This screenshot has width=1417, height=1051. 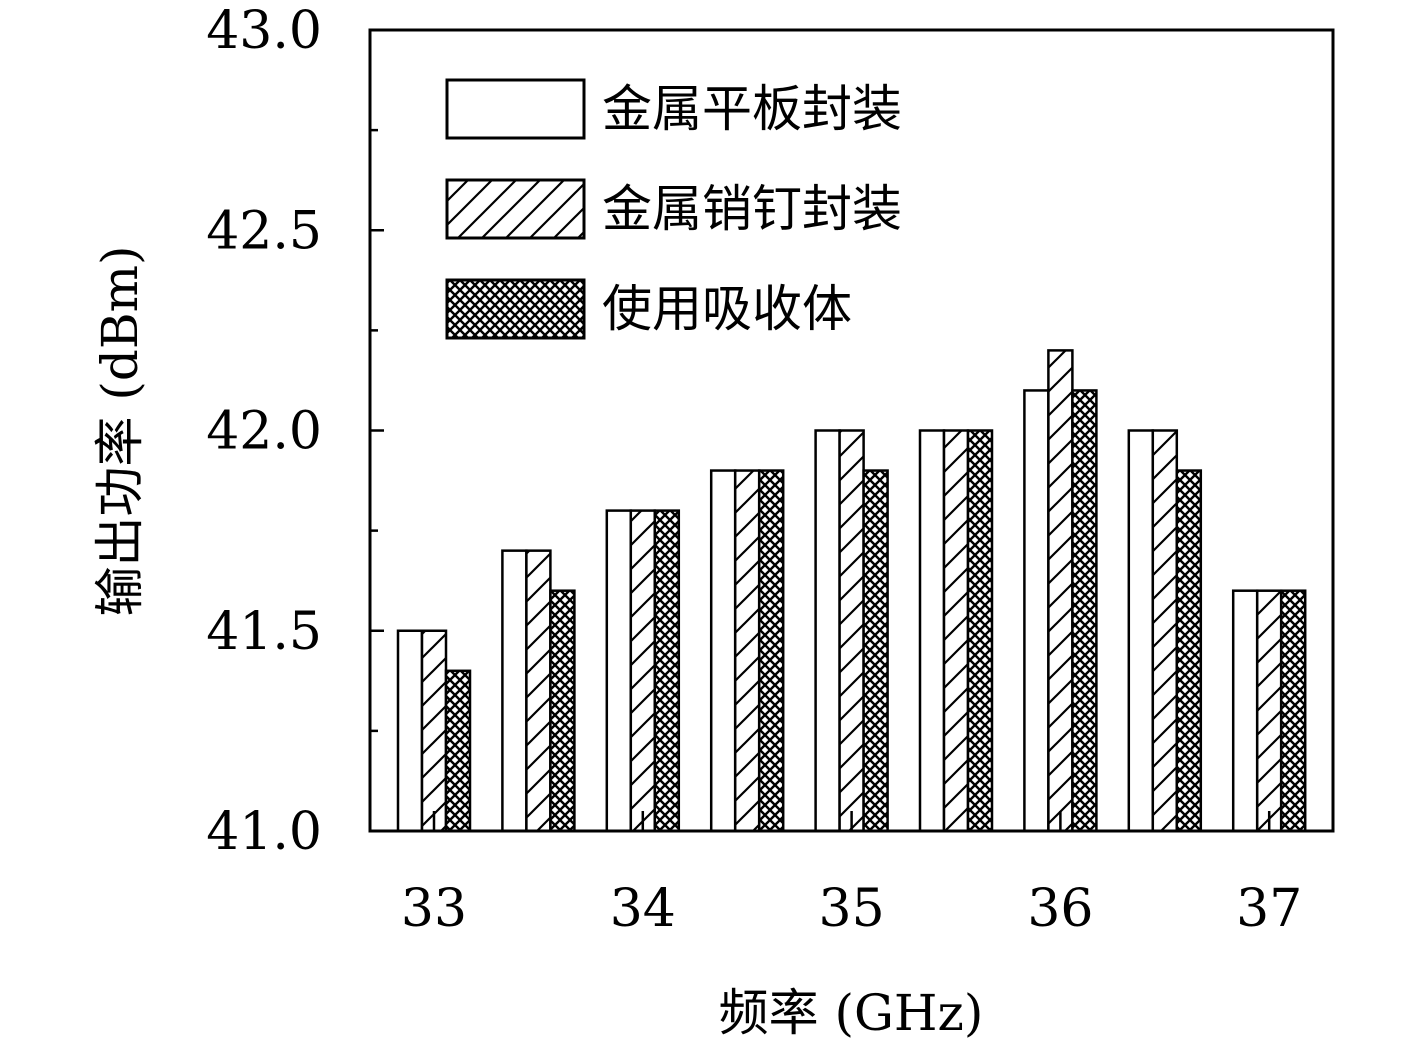 What do you see at coordinates (264, 632) in the screenshot?
I see `y-tick-label: 41.5` at bounding box center [264, 632].